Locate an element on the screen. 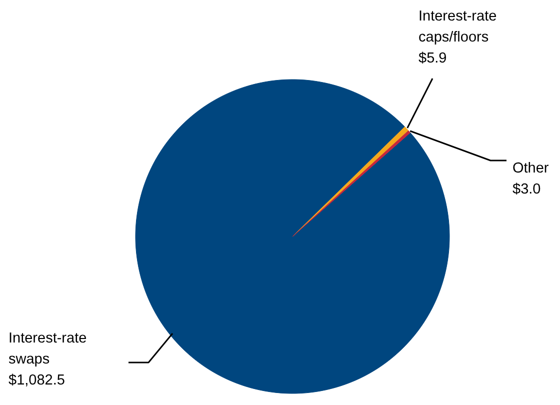  slice-label: Interest-rate caps/floors is located at coordinates (457, 27).